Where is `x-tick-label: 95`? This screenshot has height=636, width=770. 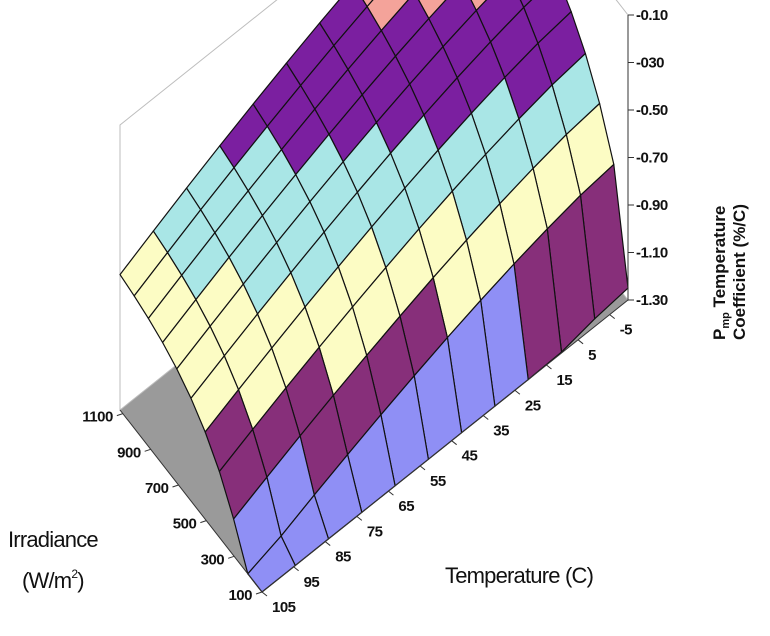 x-tick-label: 95 is located at coordinates (312, 582).